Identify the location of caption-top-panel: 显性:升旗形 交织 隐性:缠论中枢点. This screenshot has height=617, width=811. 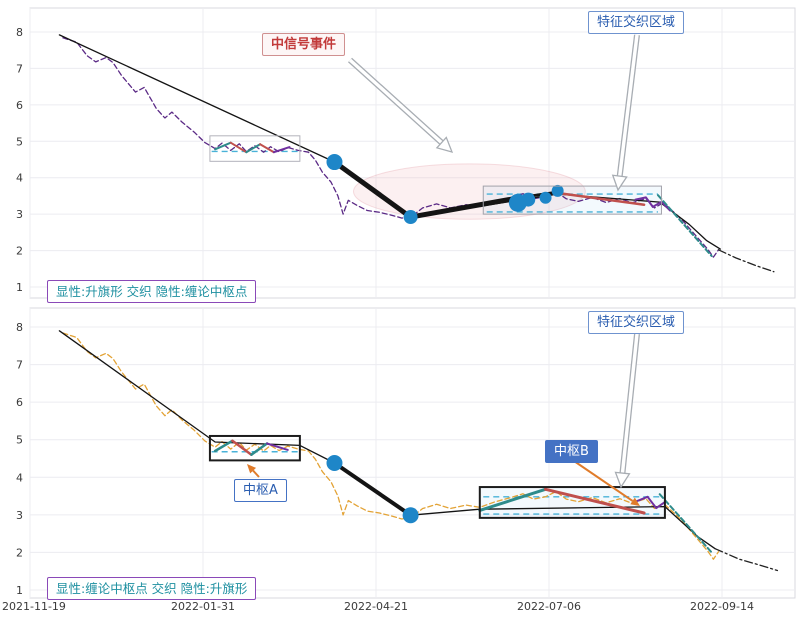
(152, 291).